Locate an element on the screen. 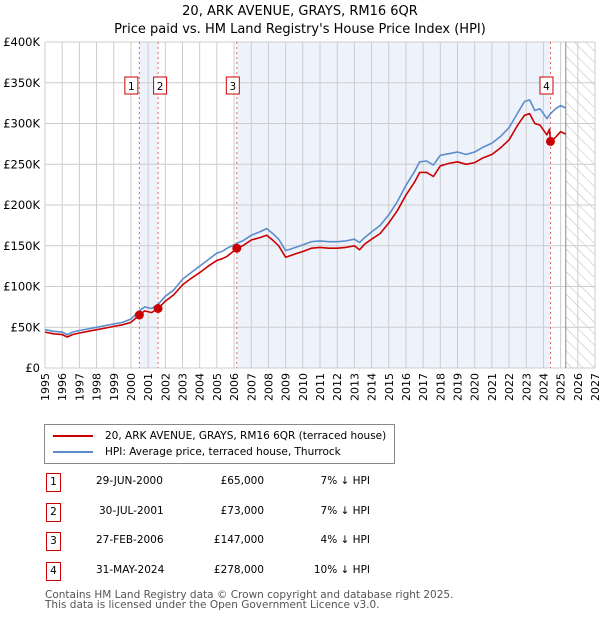  sale-badge-label: 1 is located at coordinates (131, 87).